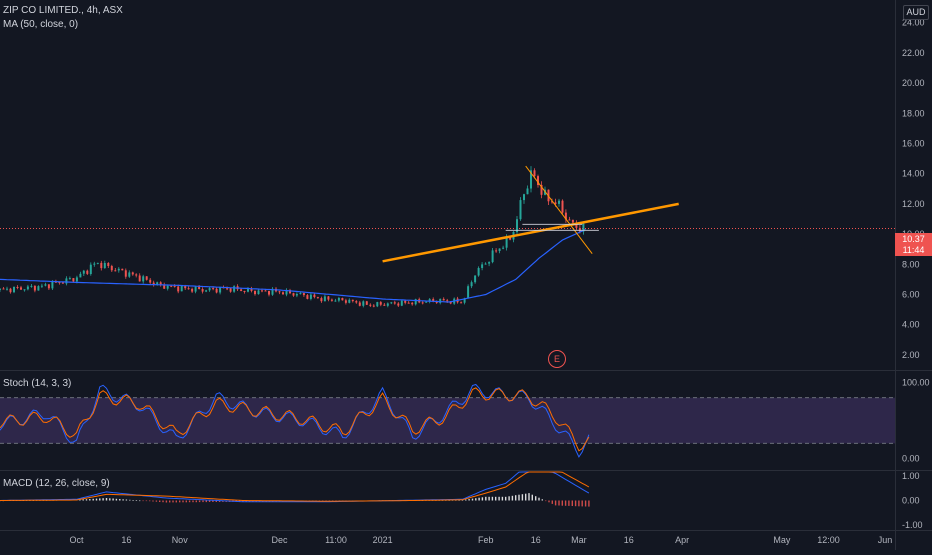 This screenshot has width=932, height=555. What do you see at coordinates (913, 53) in the screenshot?
I see `price-axis-label: 22.00` at bounding box center [913, 53].